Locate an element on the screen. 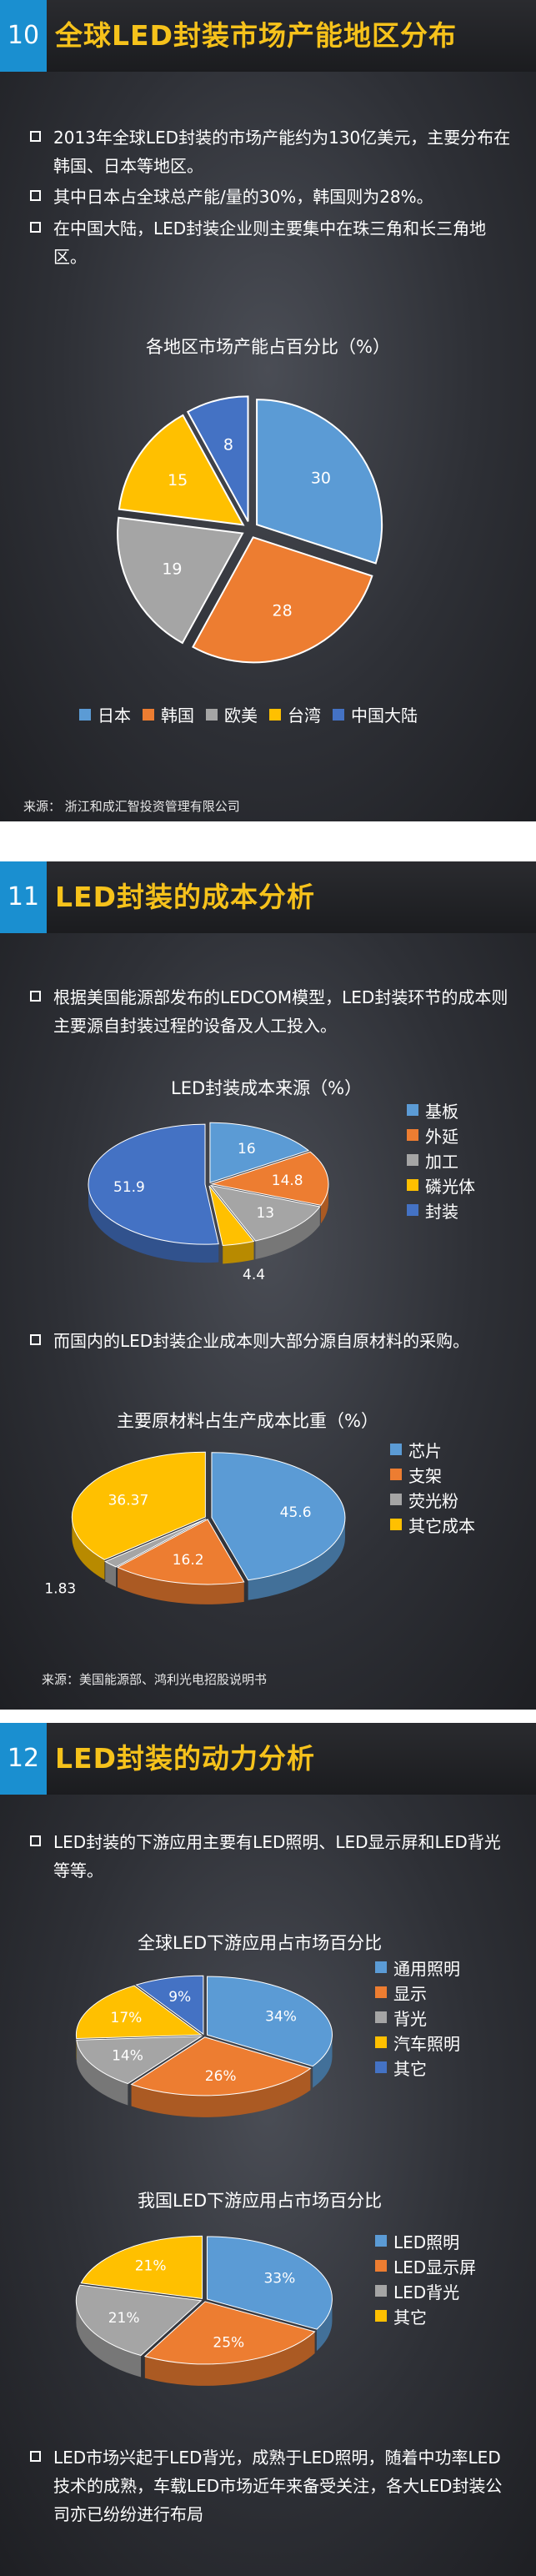  legend-label: 支架 is located at coordinates (425, 1475).